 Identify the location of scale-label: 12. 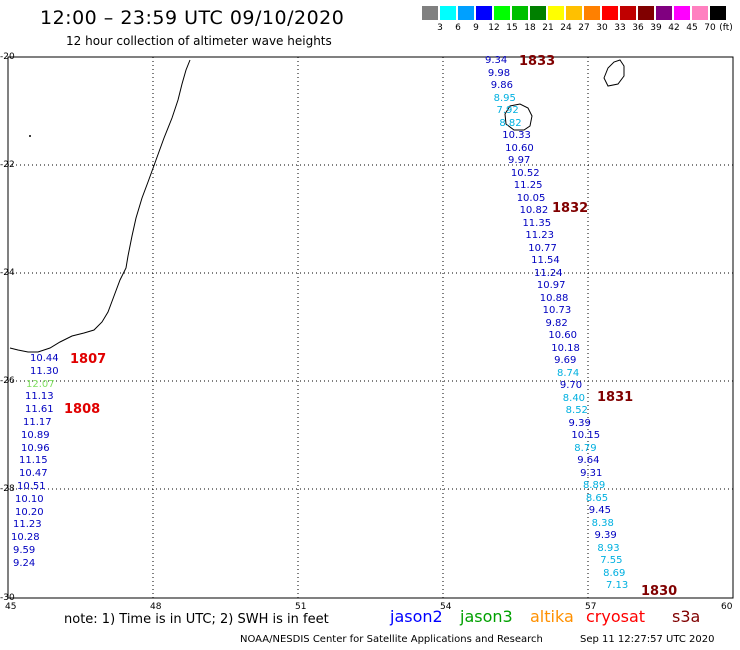
(494, 28).